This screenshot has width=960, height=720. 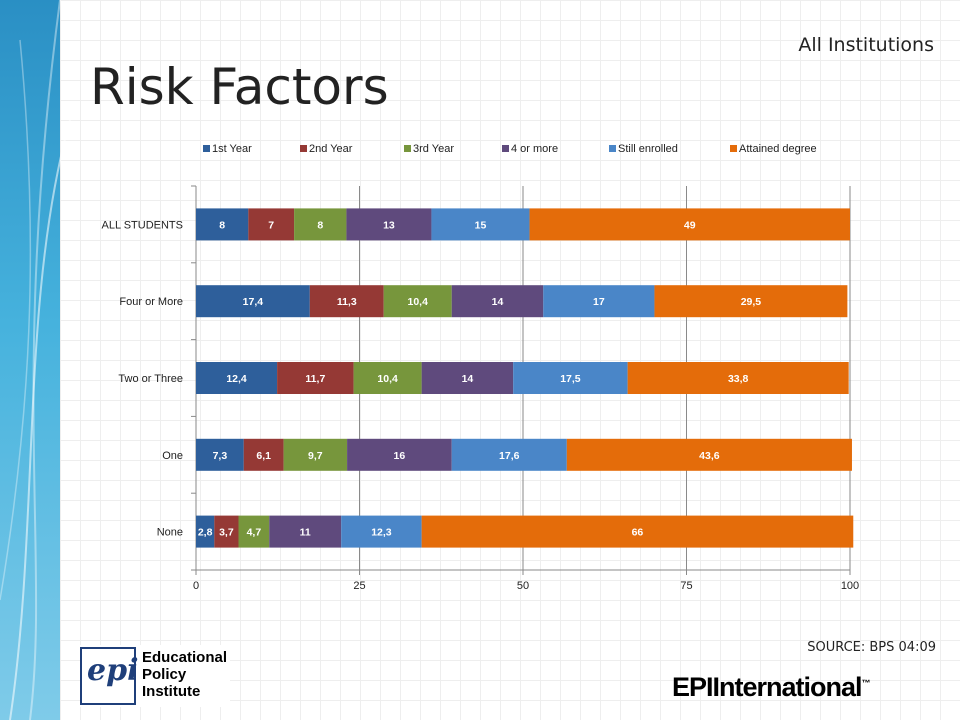 I want to click on side-decoration, so click(x=30, y=360).